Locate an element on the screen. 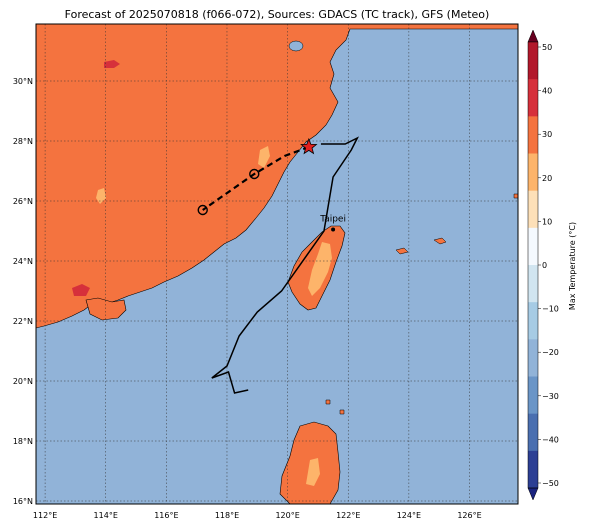 The width and height of the screenshot is (591, 532). colorbar-tick-label: 20 is located at coordinates (547, 178).